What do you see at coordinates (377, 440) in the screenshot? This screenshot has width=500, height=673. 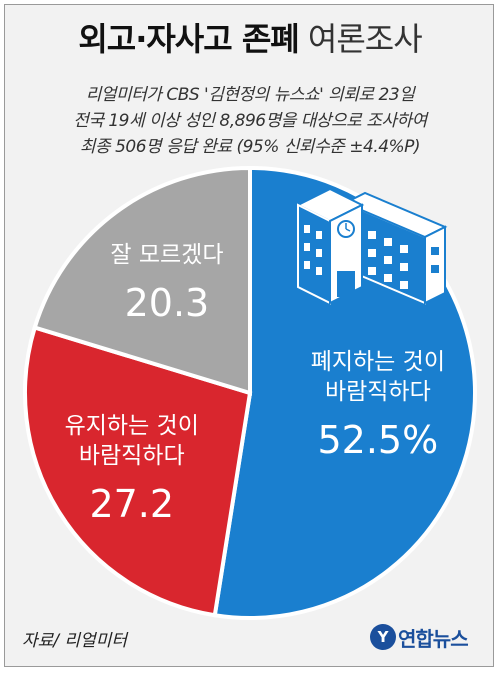 I see `slice-value-1: 52.5%` at bounding box center [377, 440].